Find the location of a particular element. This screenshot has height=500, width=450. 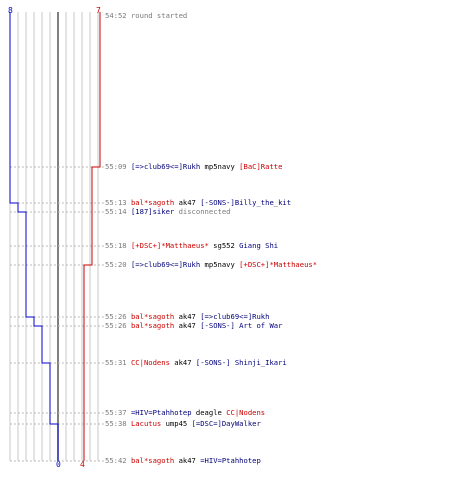

event-text: deagle is located at coordinates (209, 412).